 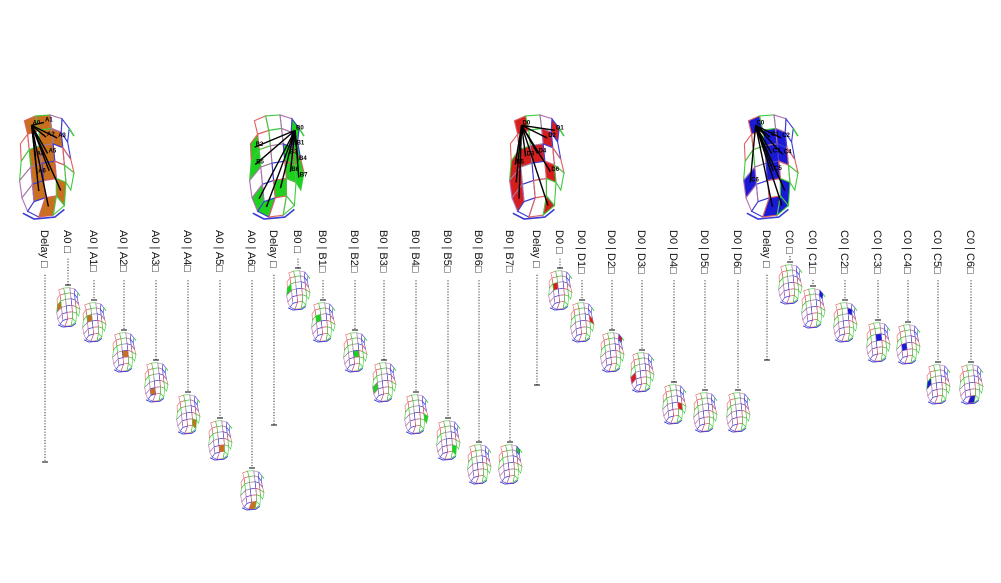 I want to click on region-label: C2, so click(x=786, y=136).